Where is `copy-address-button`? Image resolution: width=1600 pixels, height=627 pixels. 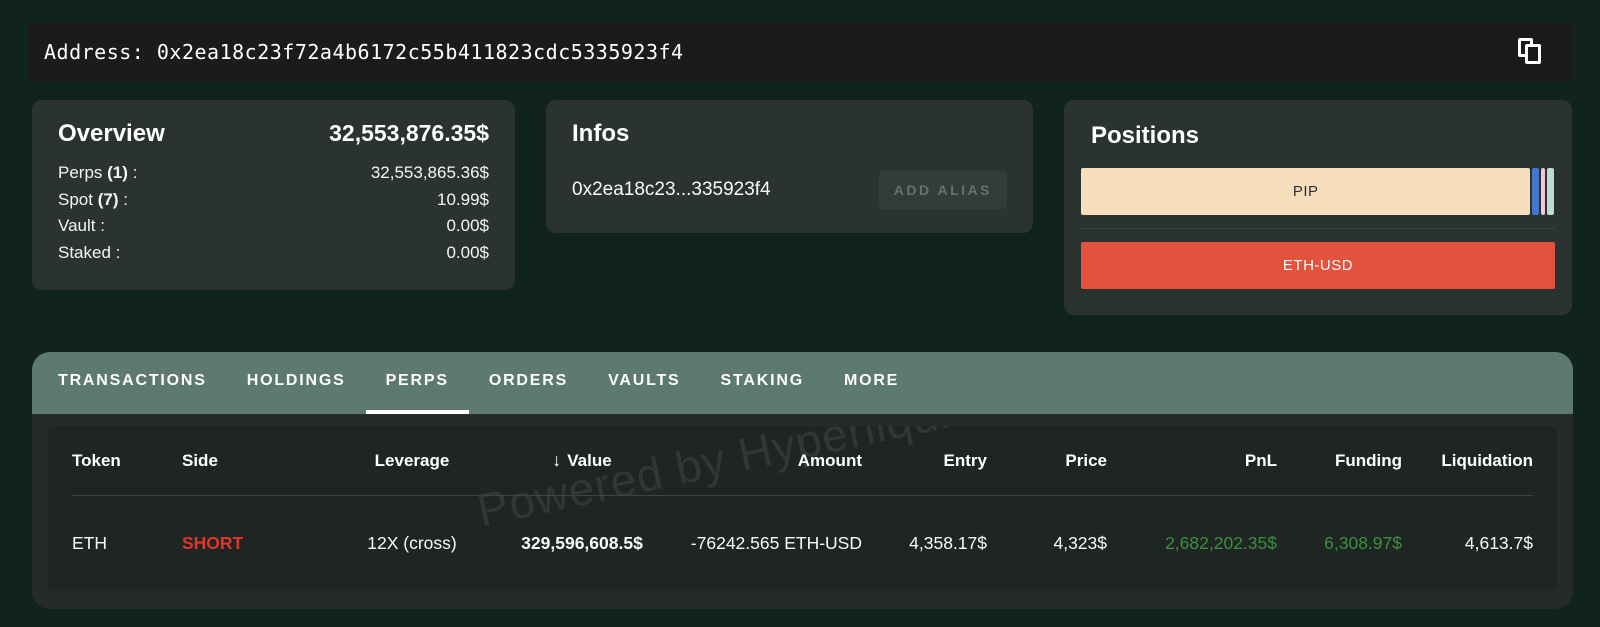
copy-address-button is located at coordinates (1531, 52).